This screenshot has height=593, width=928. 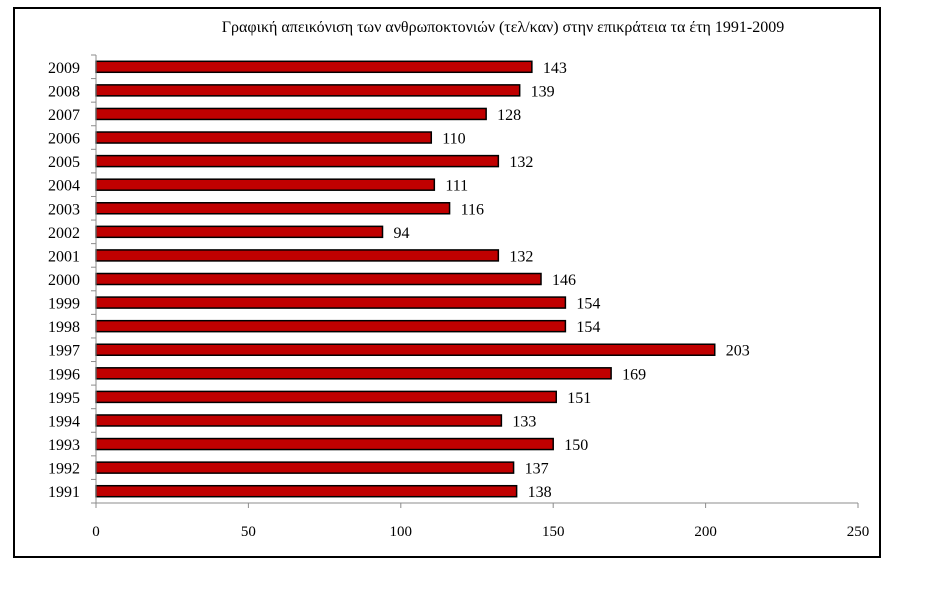 I want to click on x-tick-label: 150, so click(x=553, y=532).